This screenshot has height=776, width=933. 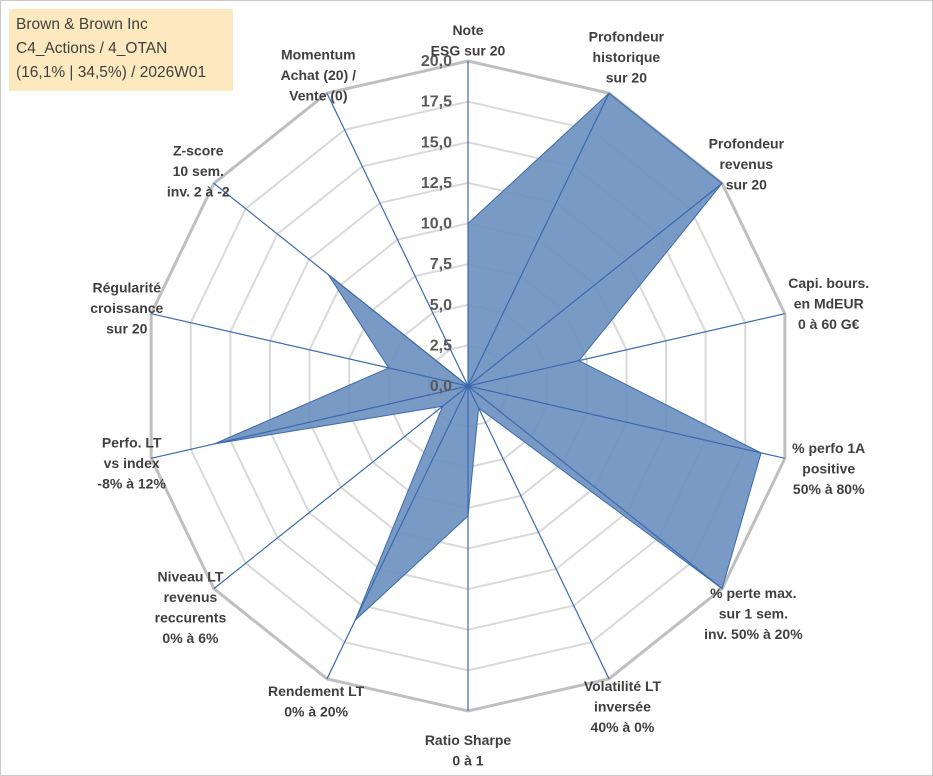 I want to click on tick-label: 20,0, so click(x=436, y=61).